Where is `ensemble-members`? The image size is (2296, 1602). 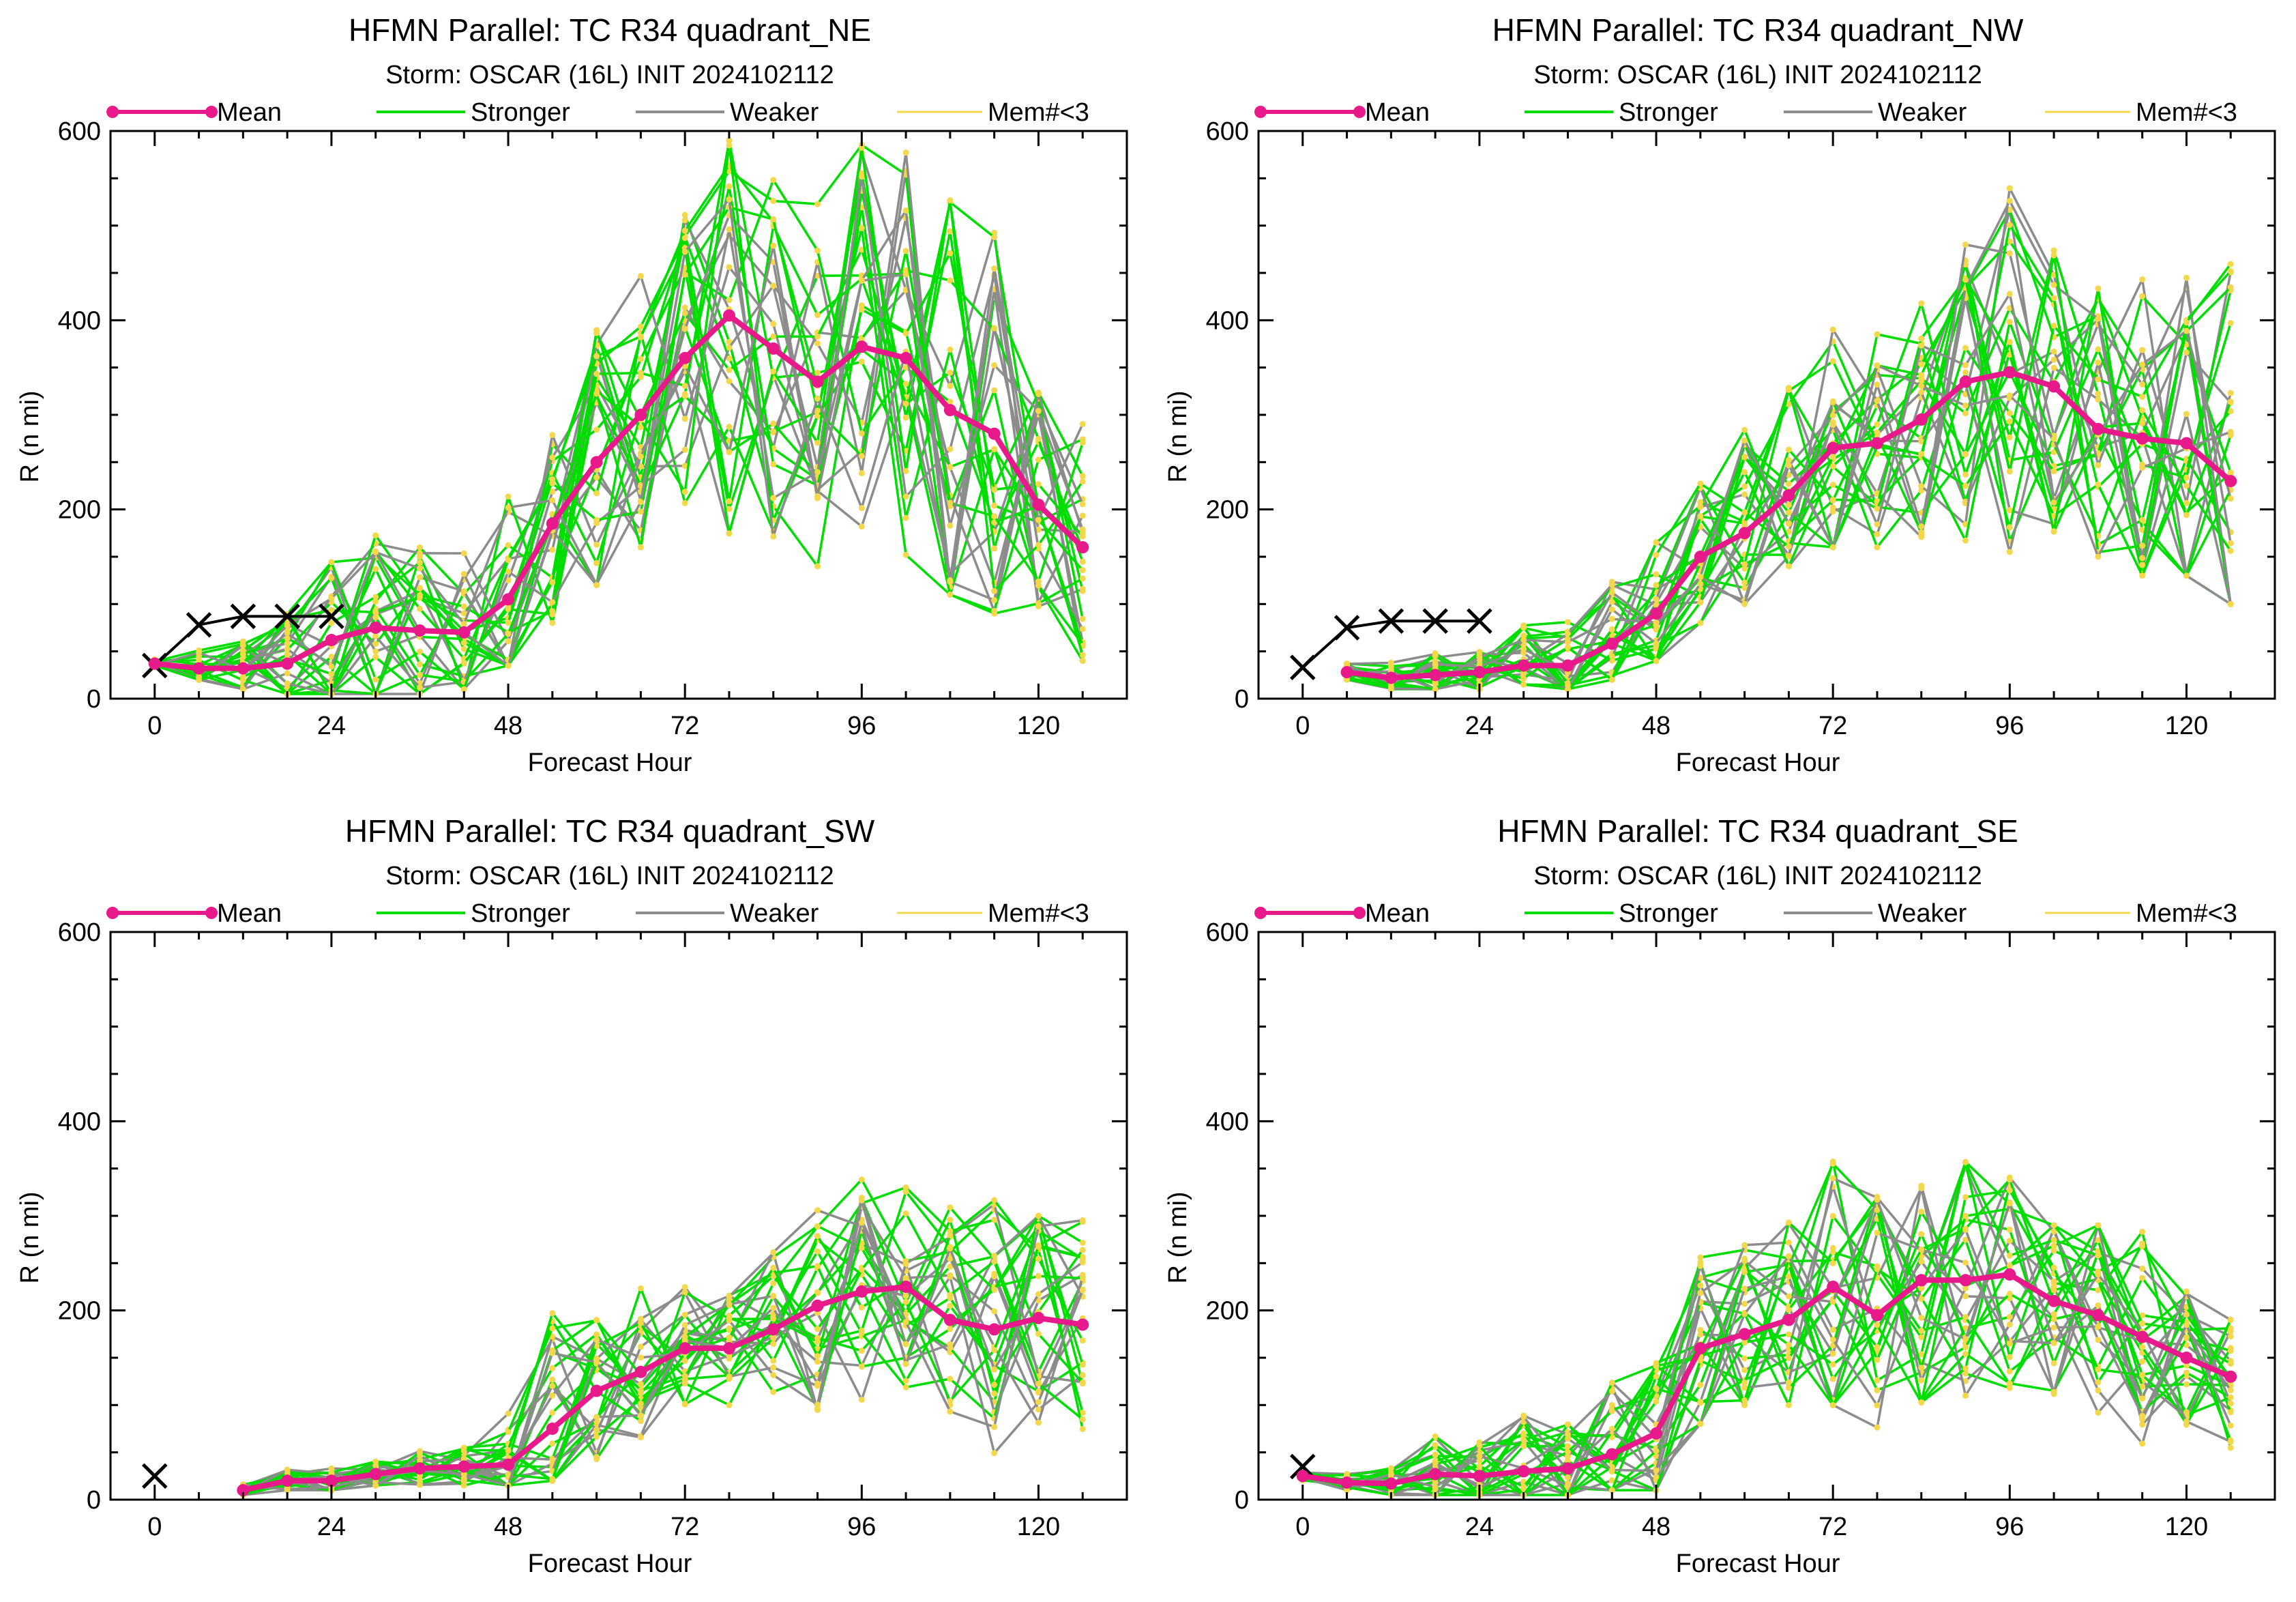
ensemble-members is located at coordinates (1789, 439).